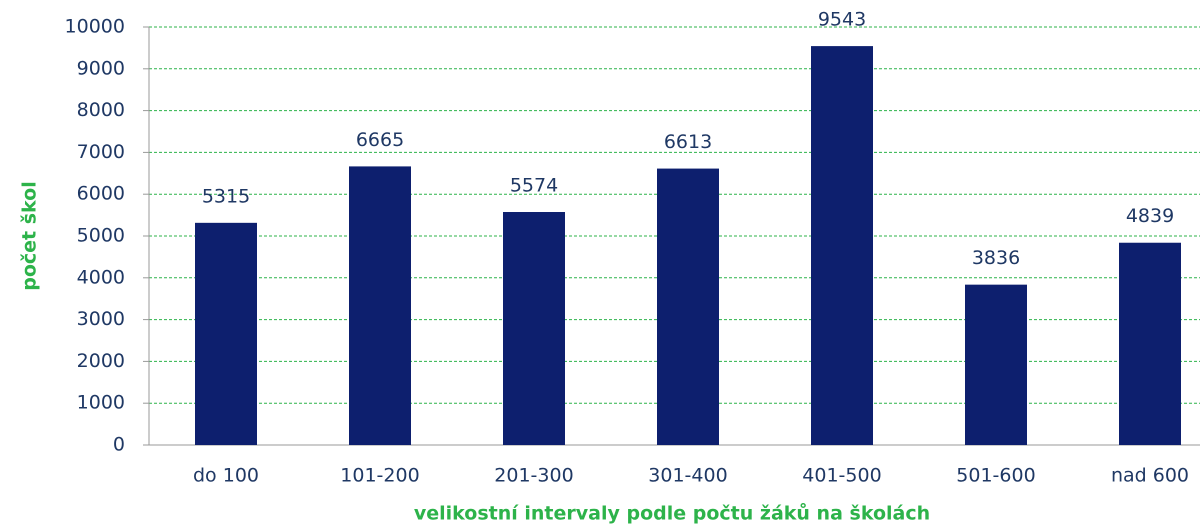  I want to click on y-tick-label: 0, so click(119, 445).